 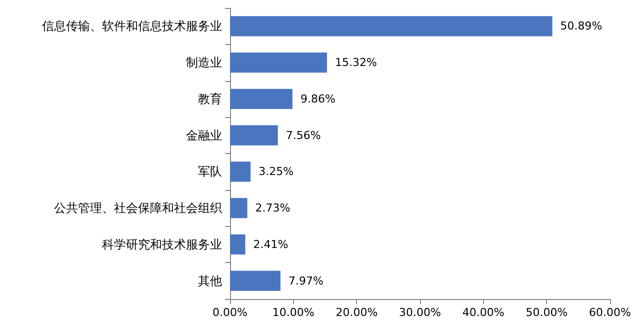 What do you see at coordinates (356, 63) in the screenshot?
I see `data-label: 15.32%` at bounding box center [356, 63].